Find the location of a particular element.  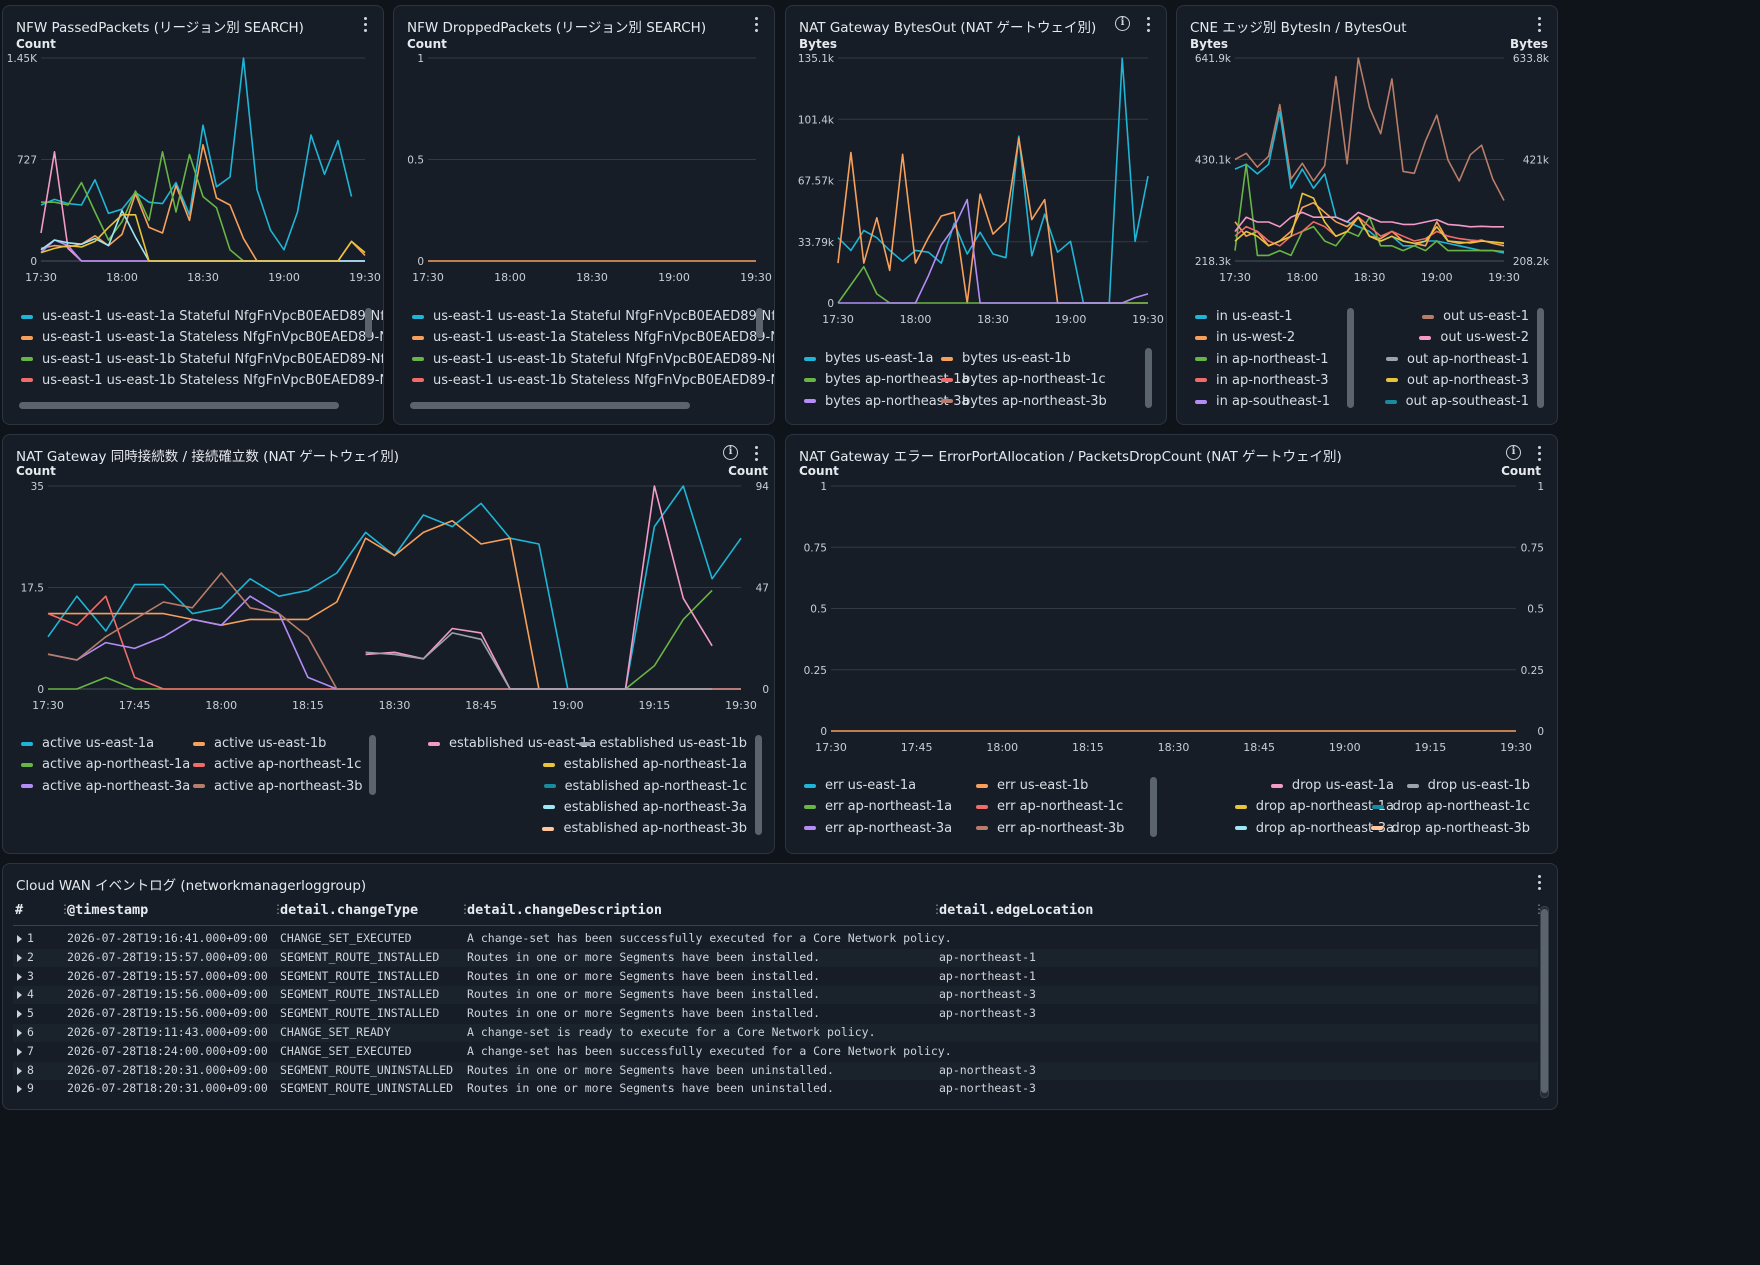

legend-item: bytes us-east-1a is located at coordinates (868, 358).